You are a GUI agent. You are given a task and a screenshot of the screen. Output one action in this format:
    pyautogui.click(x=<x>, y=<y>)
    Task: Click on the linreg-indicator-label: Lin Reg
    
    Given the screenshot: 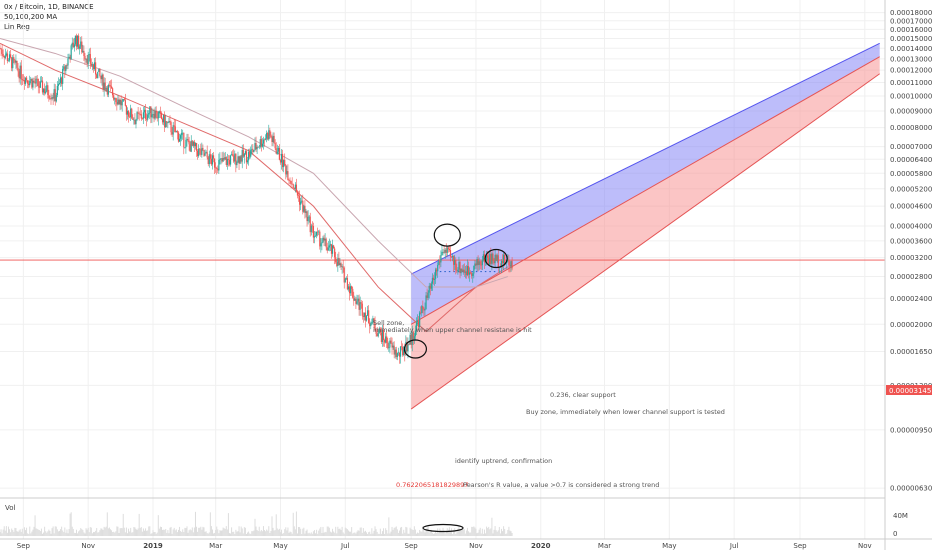 What is the action you would take?
    pyautogui.click(x=17, y=27)
    